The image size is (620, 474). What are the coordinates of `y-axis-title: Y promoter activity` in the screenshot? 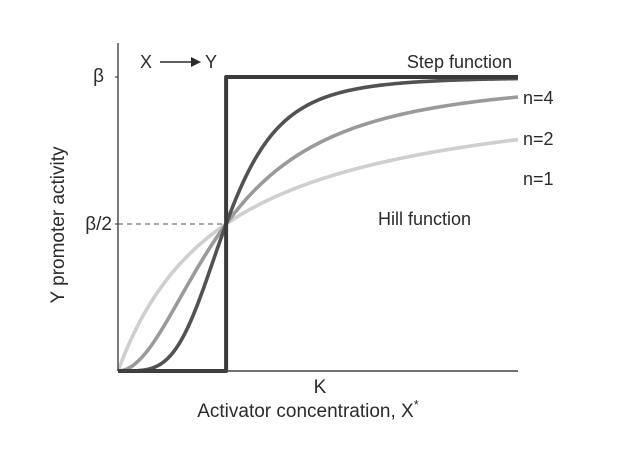 It's located at (58, 224).